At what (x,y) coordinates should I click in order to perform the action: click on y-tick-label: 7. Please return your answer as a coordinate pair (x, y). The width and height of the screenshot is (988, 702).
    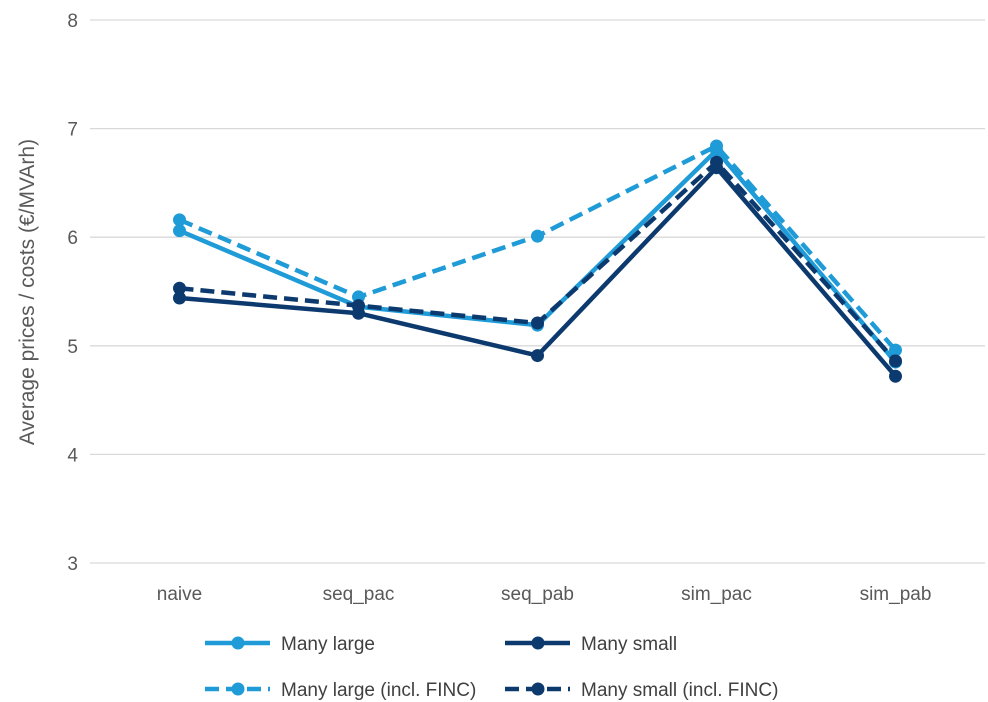
    Looking at the image, I should click on (72, 130).